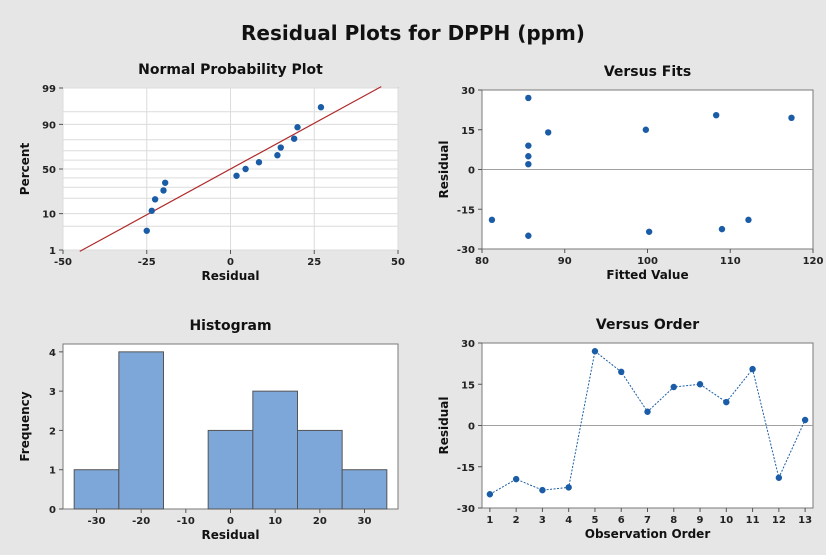 The height and width of the screenshot is (555, 826). What do you see at coordinates (621, 520) in the screenshot?
I see `x-tick-label: 6` at bounding box center [621, 520].